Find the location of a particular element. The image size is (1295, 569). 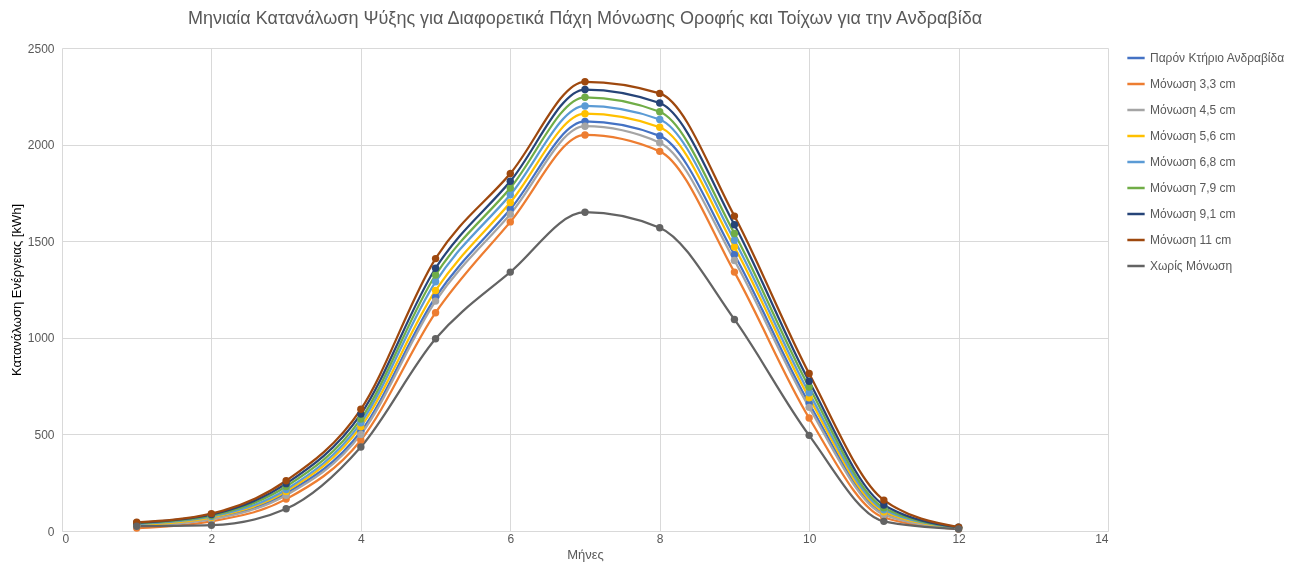

x-tick-label: 6 is located at coordinates (511, 538).